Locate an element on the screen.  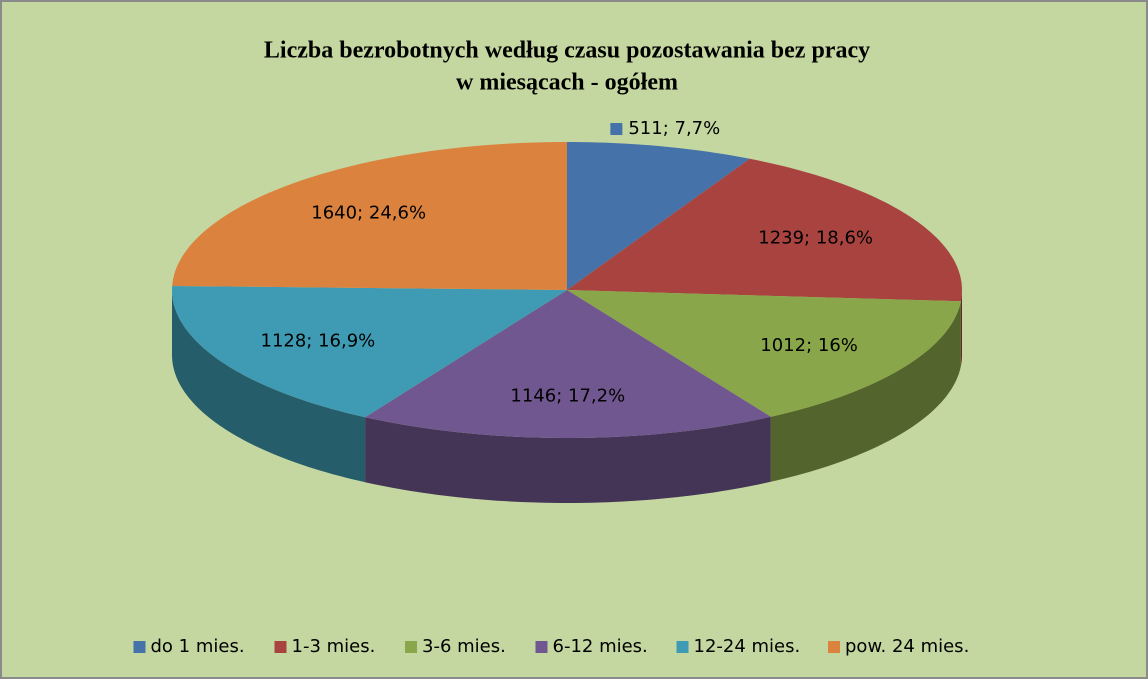
data-label: 1012; 16% is located at coordinates (809, 345).